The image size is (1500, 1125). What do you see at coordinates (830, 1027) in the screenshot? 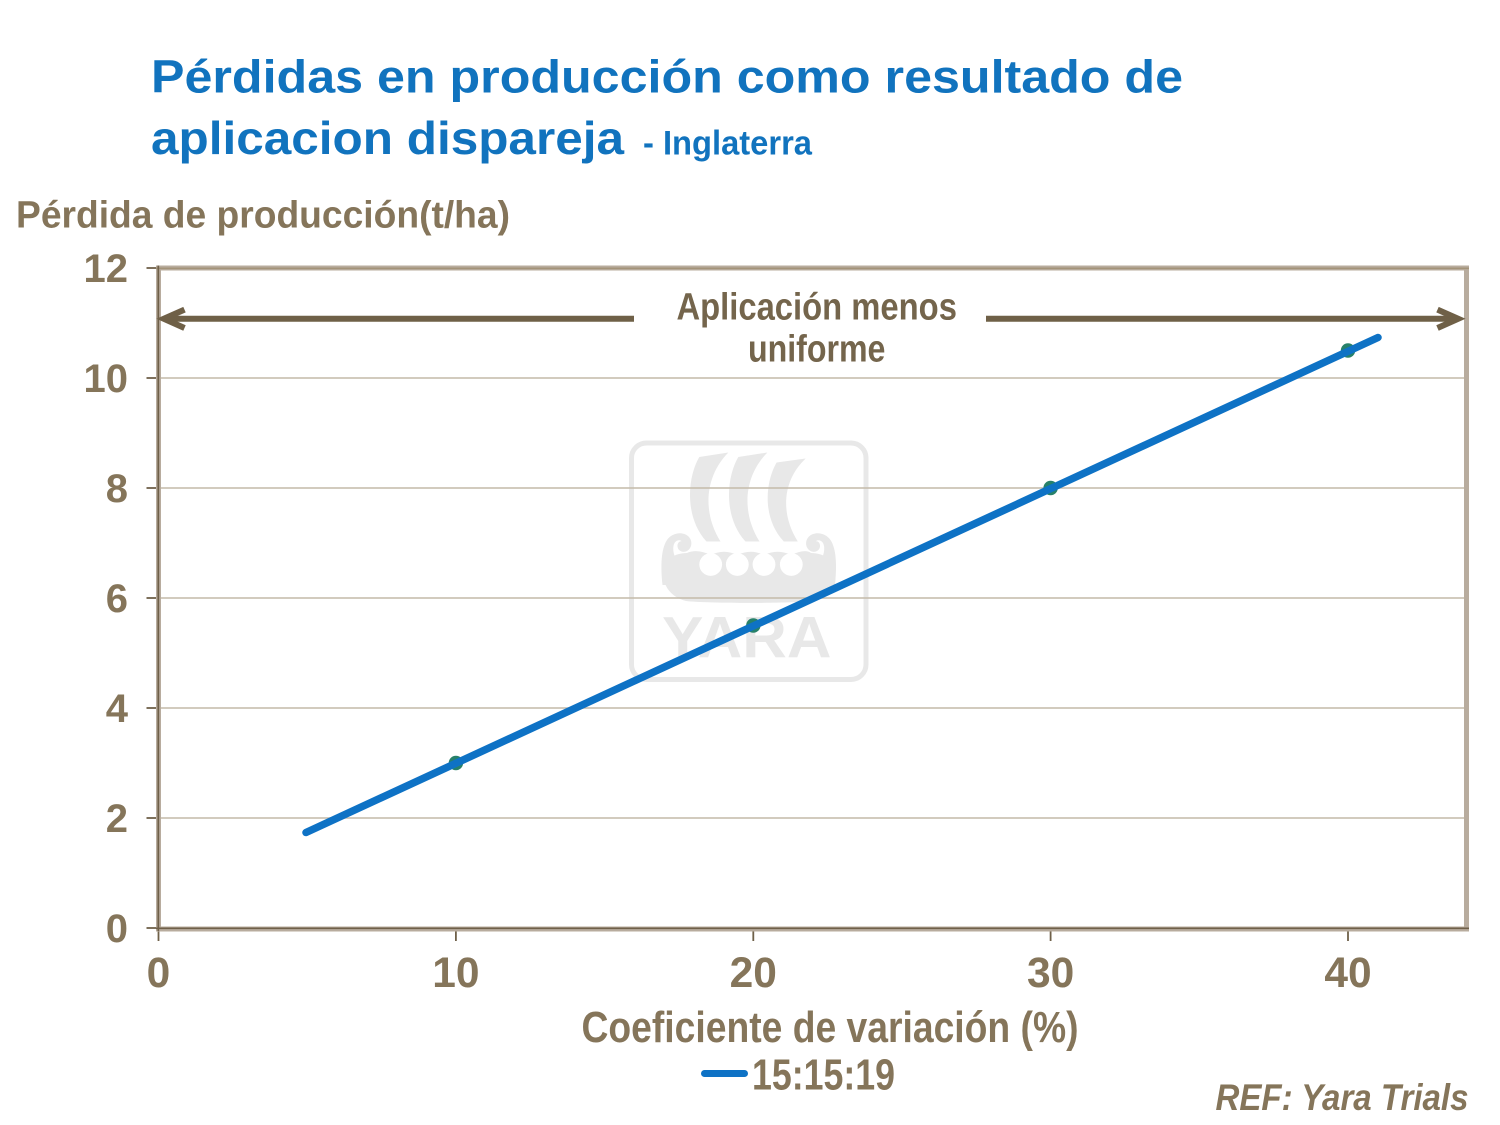
I see `svg-text: Coeficiente de variación (%)` at bounding box center [830, 1027].